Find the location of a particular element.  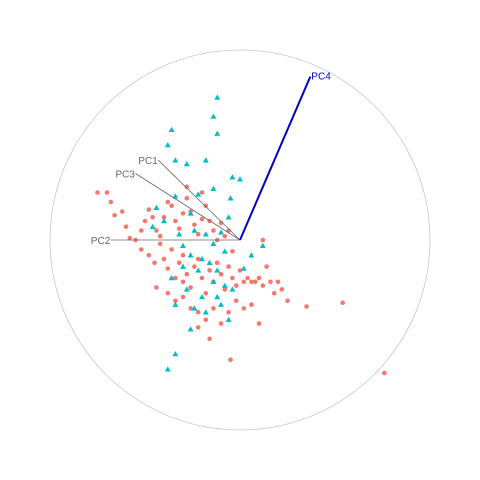

pc4-arrow is located at coordinates (275, 158).